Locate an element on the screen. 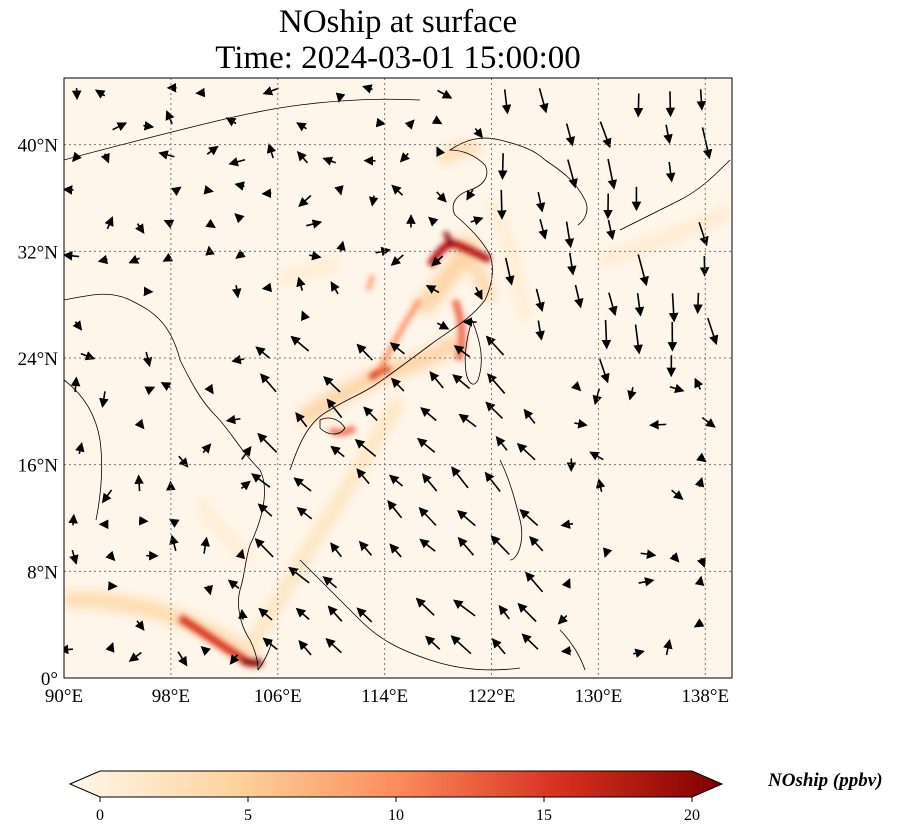 This screenshot has width=904, height=836. lon-tick-label: 90°E is located at coordinates (64, 696).